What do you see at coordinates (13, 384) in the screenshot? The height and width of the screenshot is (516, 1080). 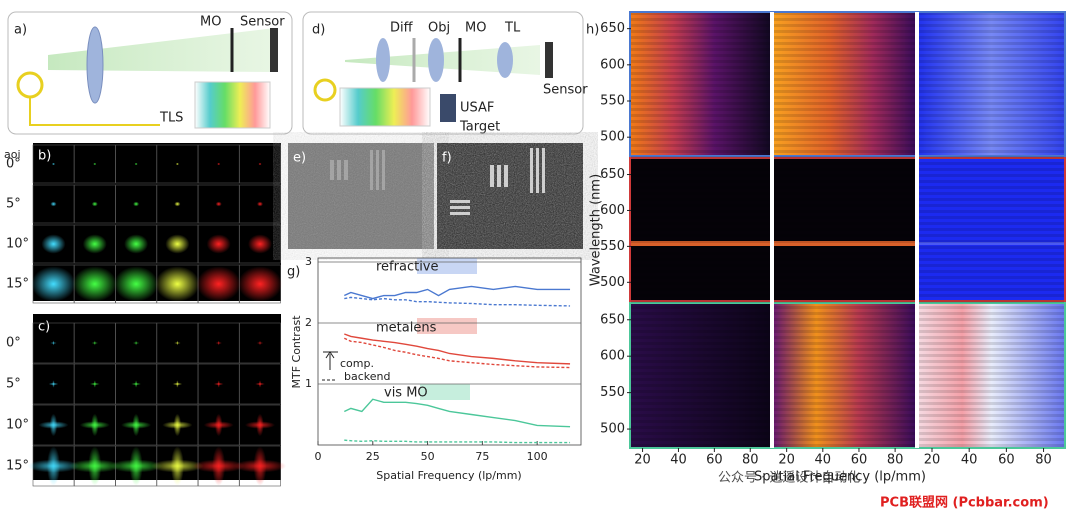 I see `row-label: 5°` at bounding box center [13, 384].